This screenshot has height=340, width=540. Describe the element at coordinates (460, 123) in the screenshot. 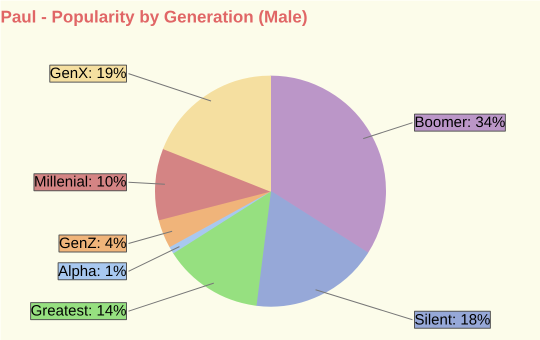

I see `slice-label: Boomer: 34%` at that location.